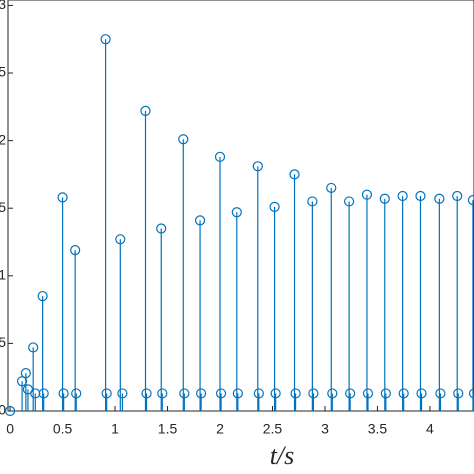 The height and width of the screenshot is (474, 474). What do you see at coordinates (3, 410) in the screenshot?
I see `y-tick-label: 0` at bounding box center [3, 410].